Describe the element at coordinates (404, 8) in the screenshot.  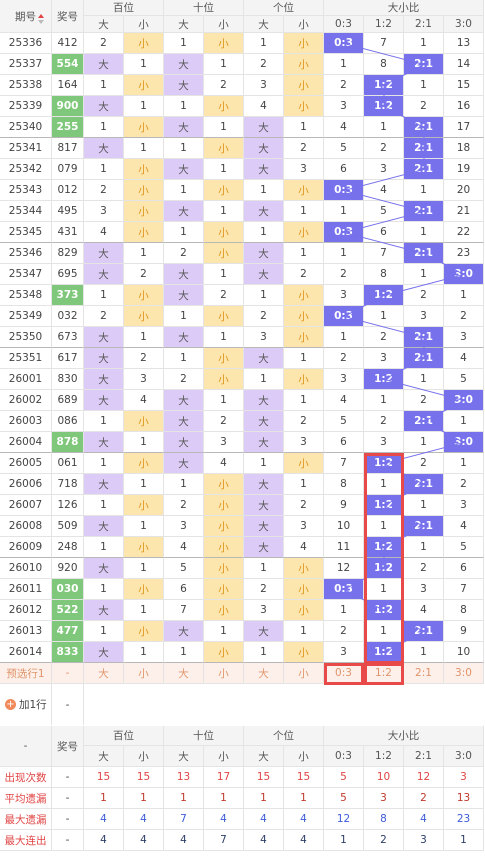
I see `group-header: 大小比` at that location.